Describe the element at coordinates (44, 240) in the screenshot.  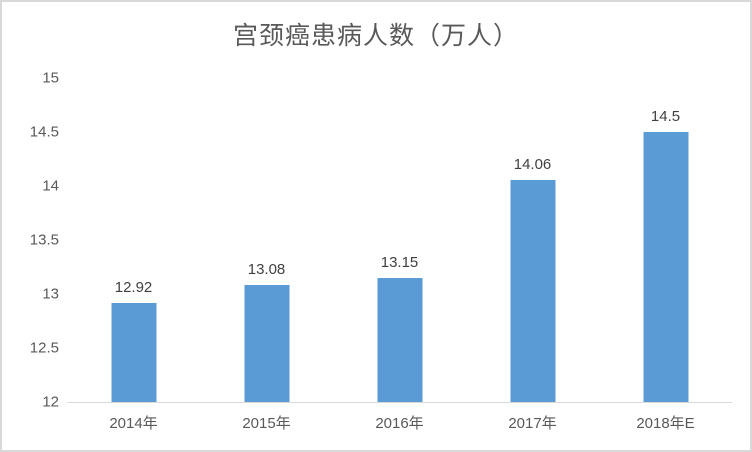
I see `y-axis-tick-label: 13.5` at that location.